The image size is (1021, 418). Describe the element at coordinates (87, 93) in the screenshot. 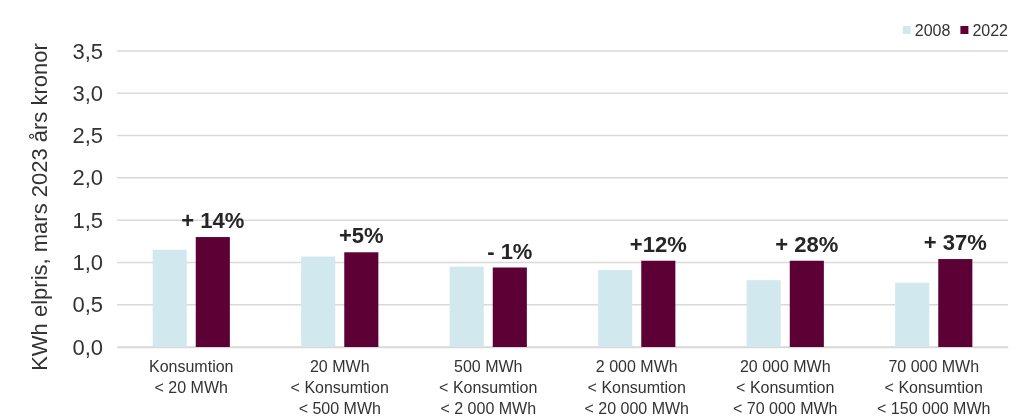

I see `y-tick-label: 3,0` at that location.